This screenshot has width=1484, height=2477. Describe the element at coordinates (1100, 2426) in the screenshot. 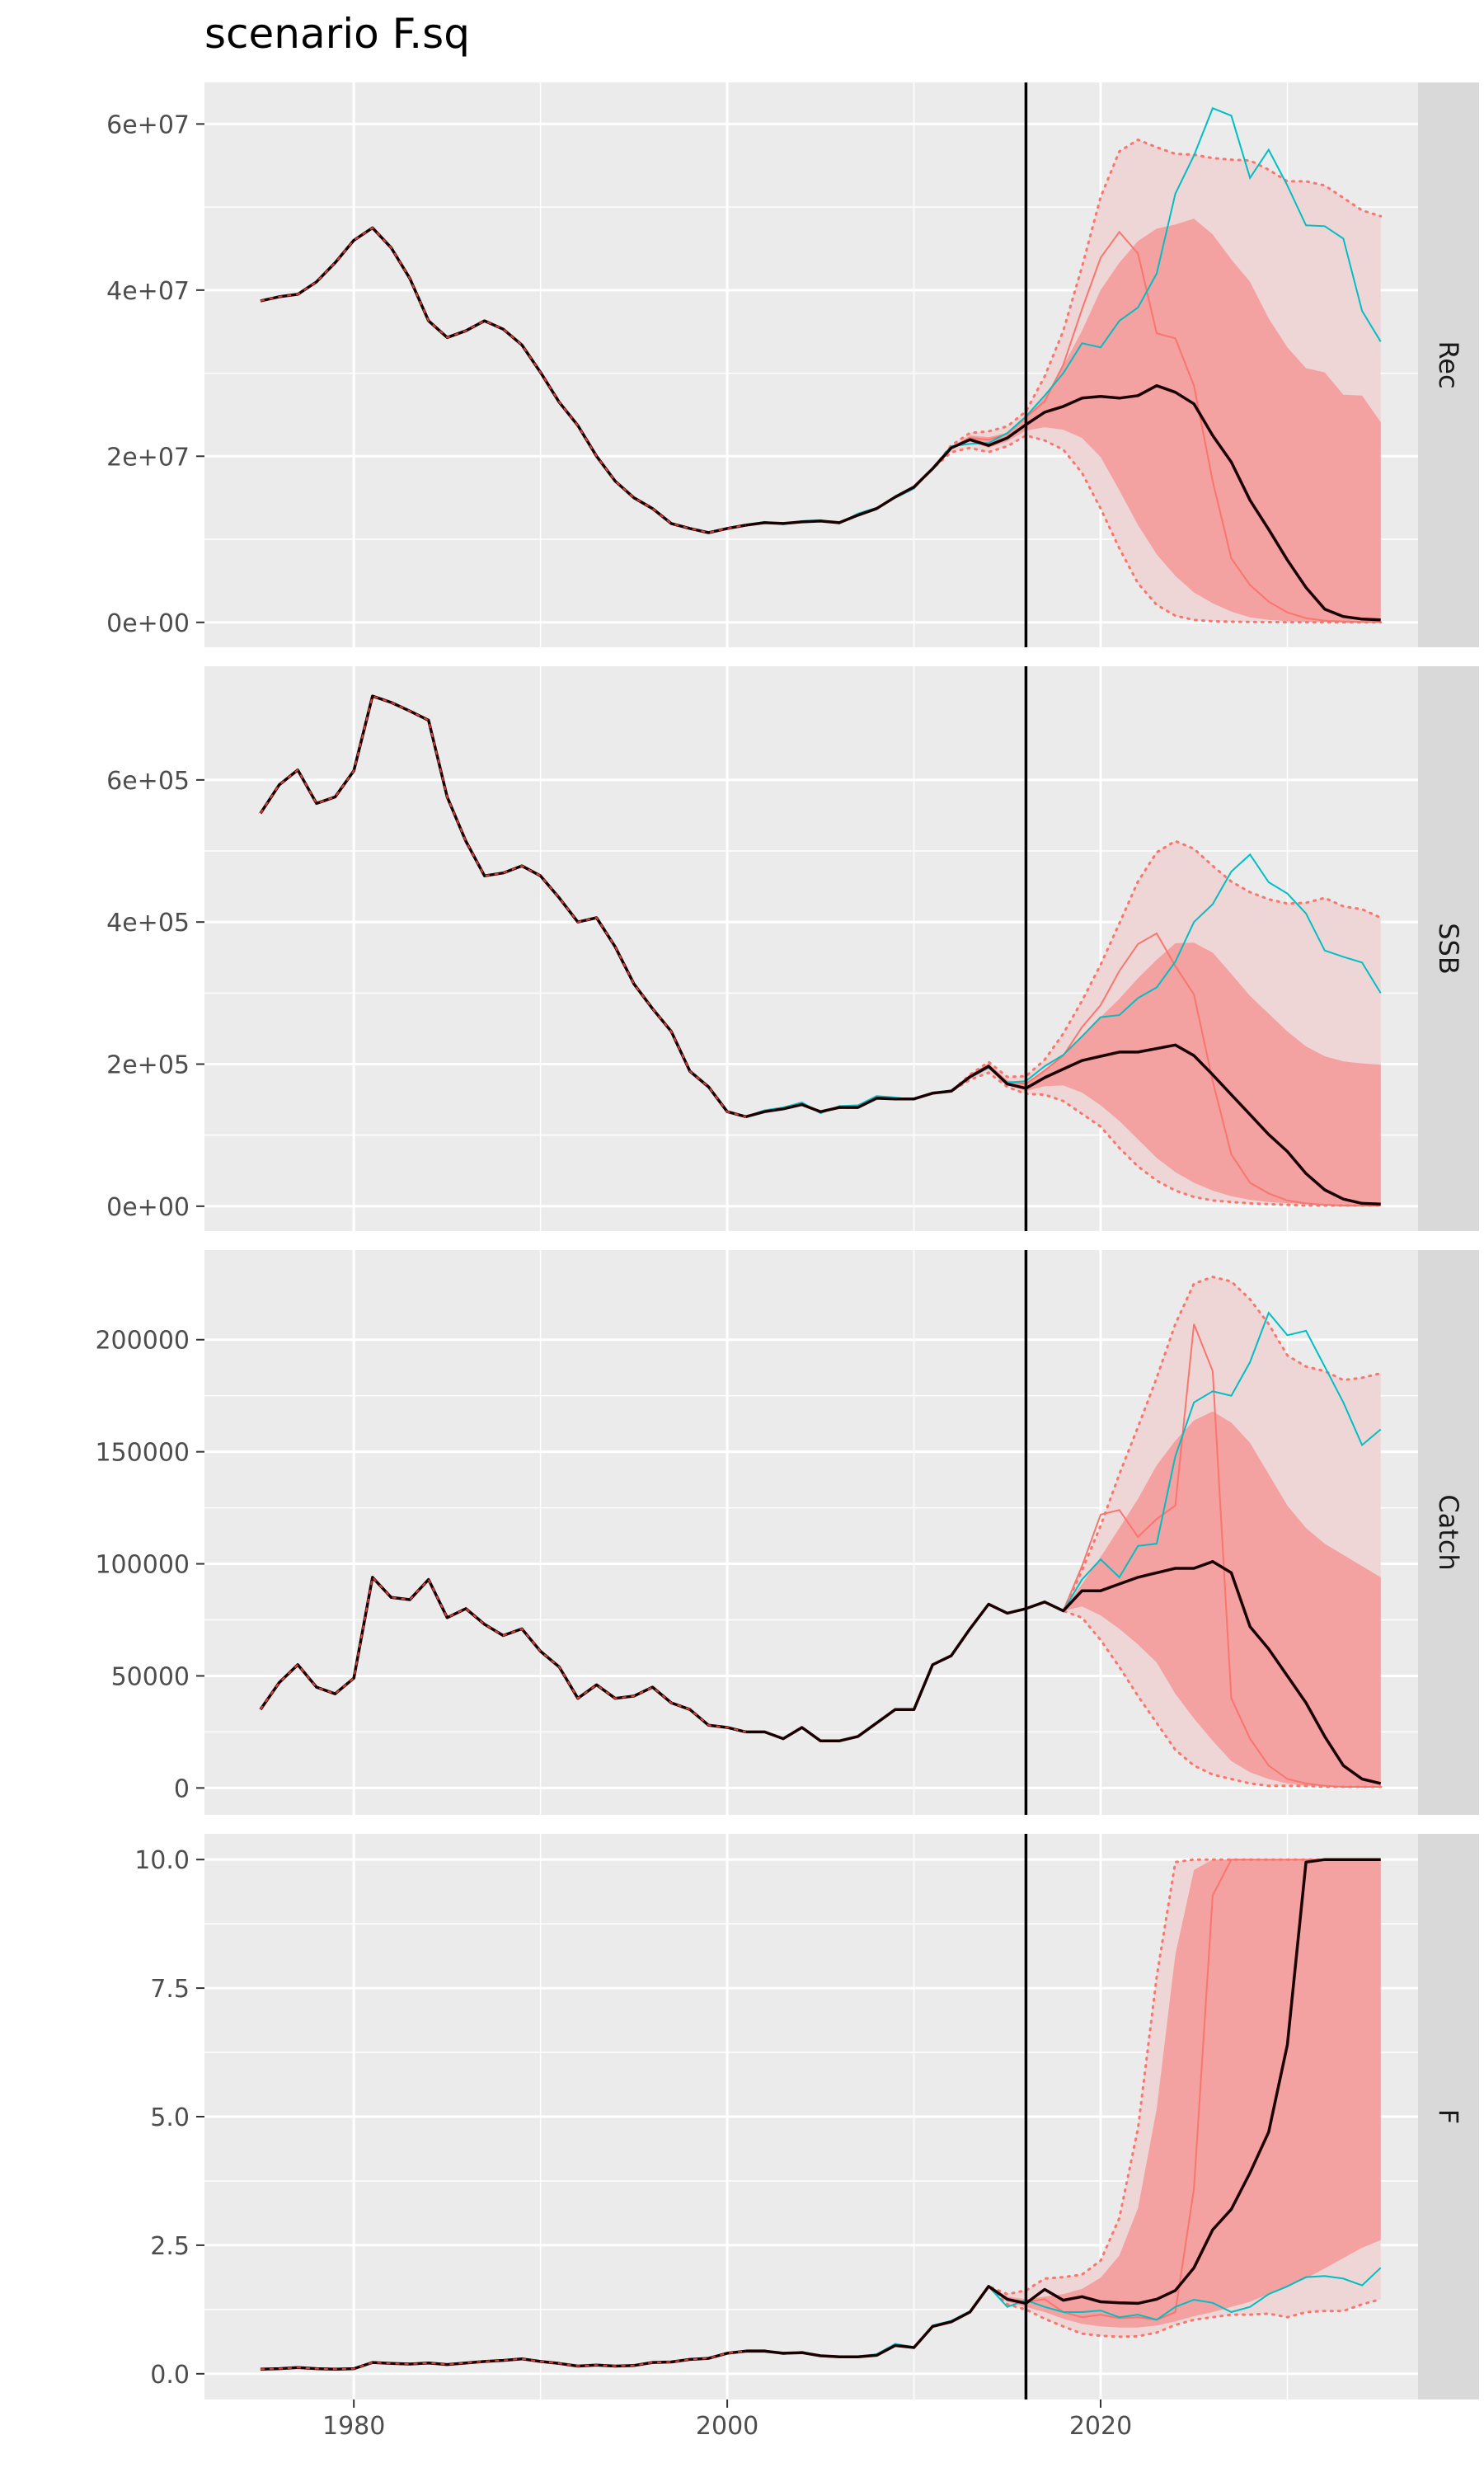

I see `x-tick-label: 2020` at that location.